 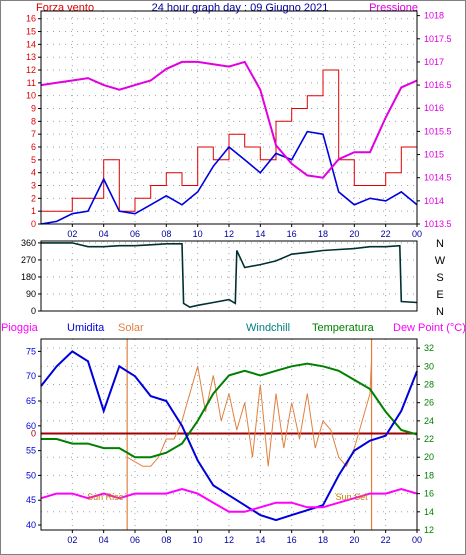 What do you see at coordinates (166, 540) in the screenshot?
I see `weather-x-tick-label: 08` at bounding box center [166, 540].